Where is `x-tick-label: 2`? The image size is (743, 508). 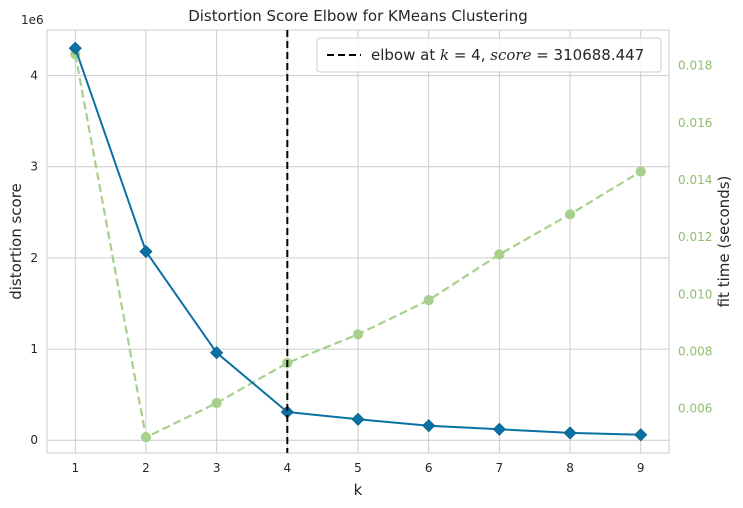 x-tick-label: 2 is located at coordinates (146, 468).